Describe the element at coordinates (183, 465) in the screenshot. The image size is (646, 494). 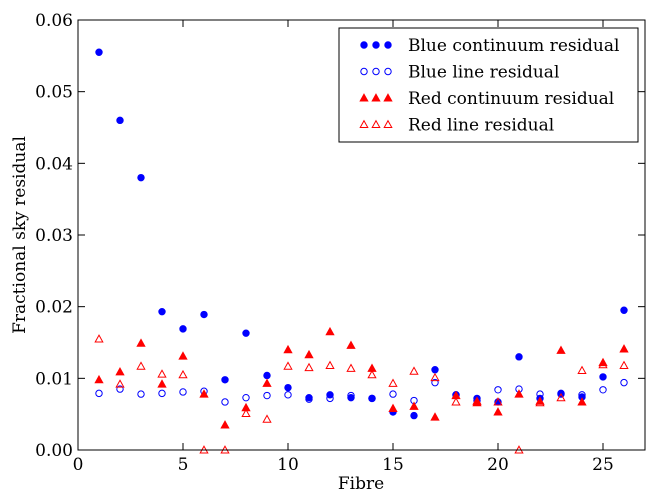
I see `x-tick-label: 5` at that location.